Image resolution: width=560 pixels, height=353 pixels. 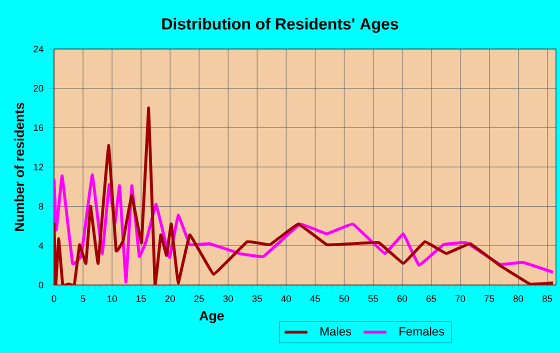 What do you see at coordinates (199, 298) in the screenshot?
I see `x-tick-label: 25` at bounding box center [199, 298].